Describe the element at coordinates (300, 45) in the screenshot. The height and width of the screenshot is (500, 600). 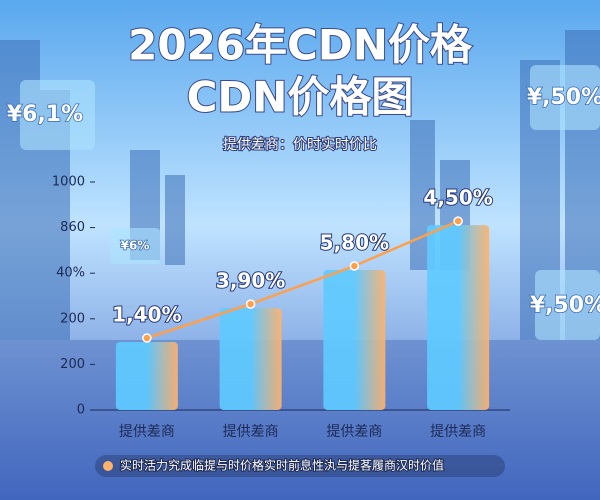
I see `chart-title: 2026年CDN价格` at that location.